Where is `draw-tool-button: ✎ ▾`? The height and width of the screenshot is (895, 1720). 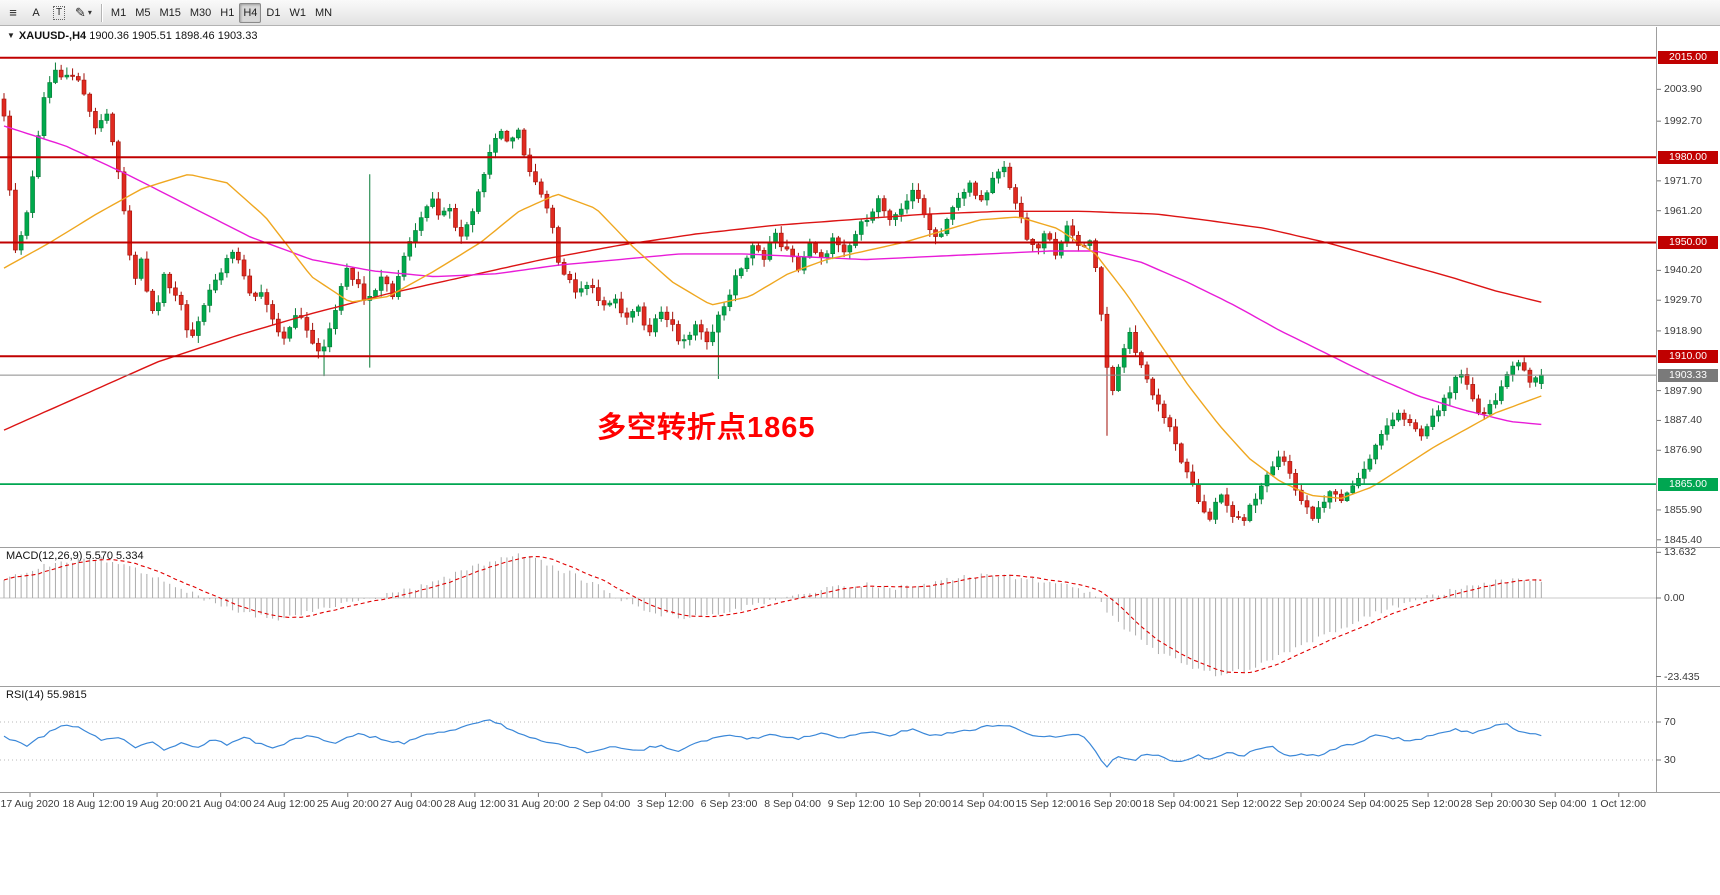 draw-tool-button: ✎ ▾ is located at coordinates (83, 13).